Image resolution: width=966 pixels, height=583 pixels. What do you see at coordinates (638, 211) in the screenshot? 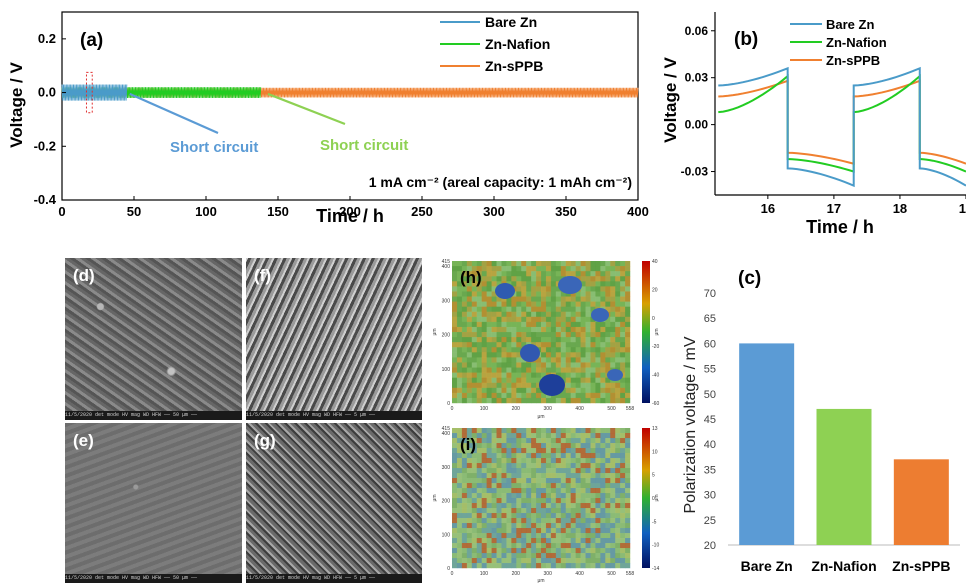
I see `x-tick-label: 400` at bounding box center [638, 211].